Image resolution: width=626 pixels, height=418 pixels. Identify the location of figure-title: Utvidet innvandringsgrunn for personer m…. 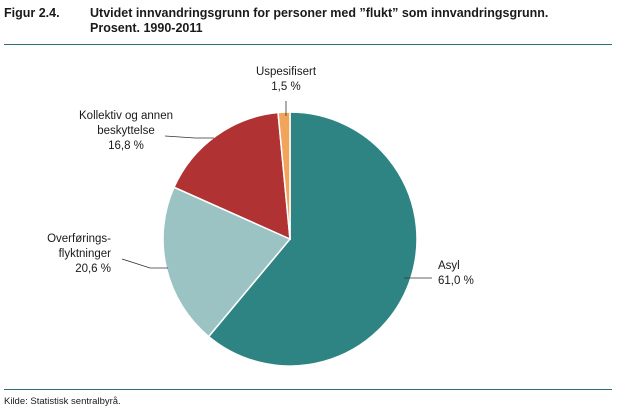
(350, 21).